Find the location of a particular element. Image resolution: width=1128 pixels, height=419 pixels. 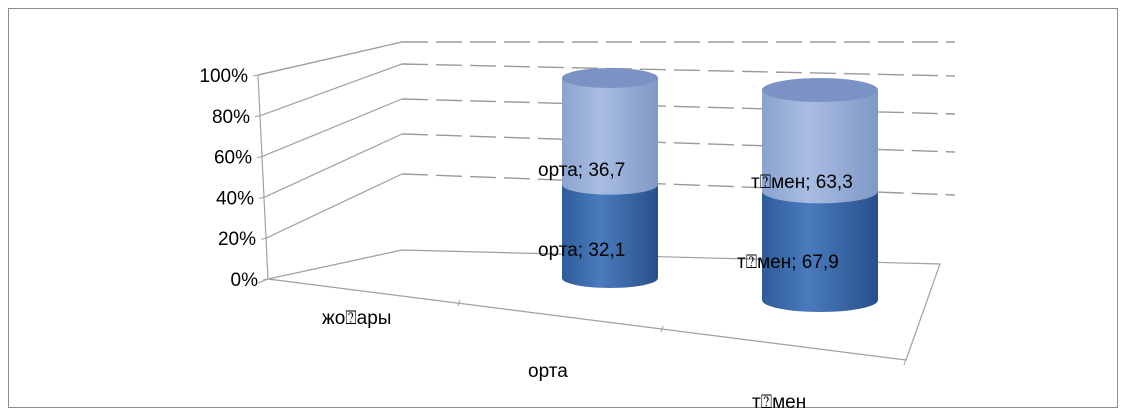

back-wall is located at coordinates (330, 160).